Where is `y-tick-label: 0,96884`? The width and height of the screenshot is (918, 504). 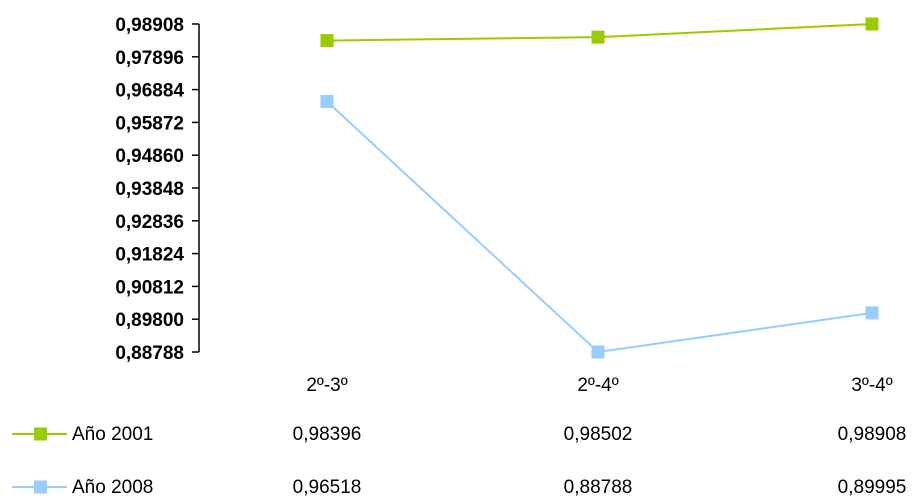 y-tick-label: 0,96884 is located at coordinates (149, 91).